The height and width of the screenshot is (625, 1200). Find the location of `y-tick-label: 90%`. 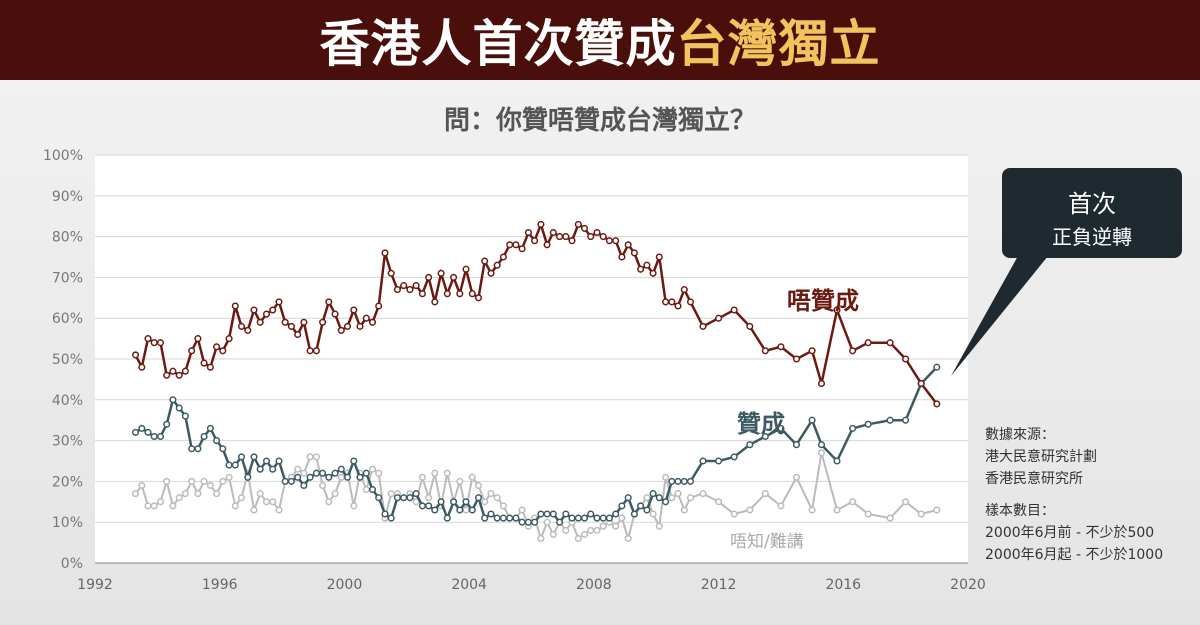

y-tick-label: 90% is located at coordinates (67, 197).